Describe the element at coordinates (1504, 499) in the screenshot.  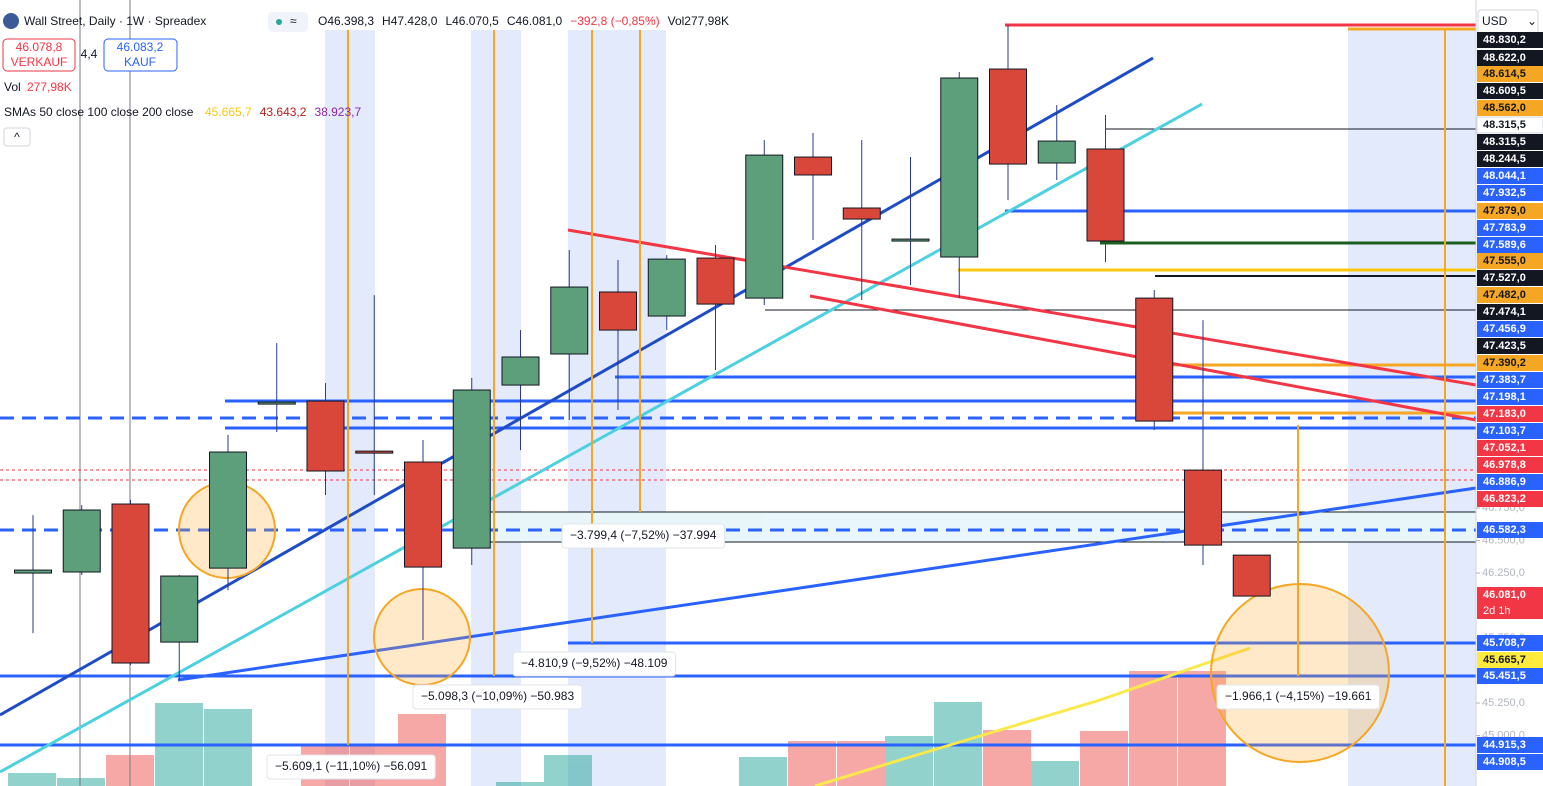
I see `price-label: 46.823,2` at that location.